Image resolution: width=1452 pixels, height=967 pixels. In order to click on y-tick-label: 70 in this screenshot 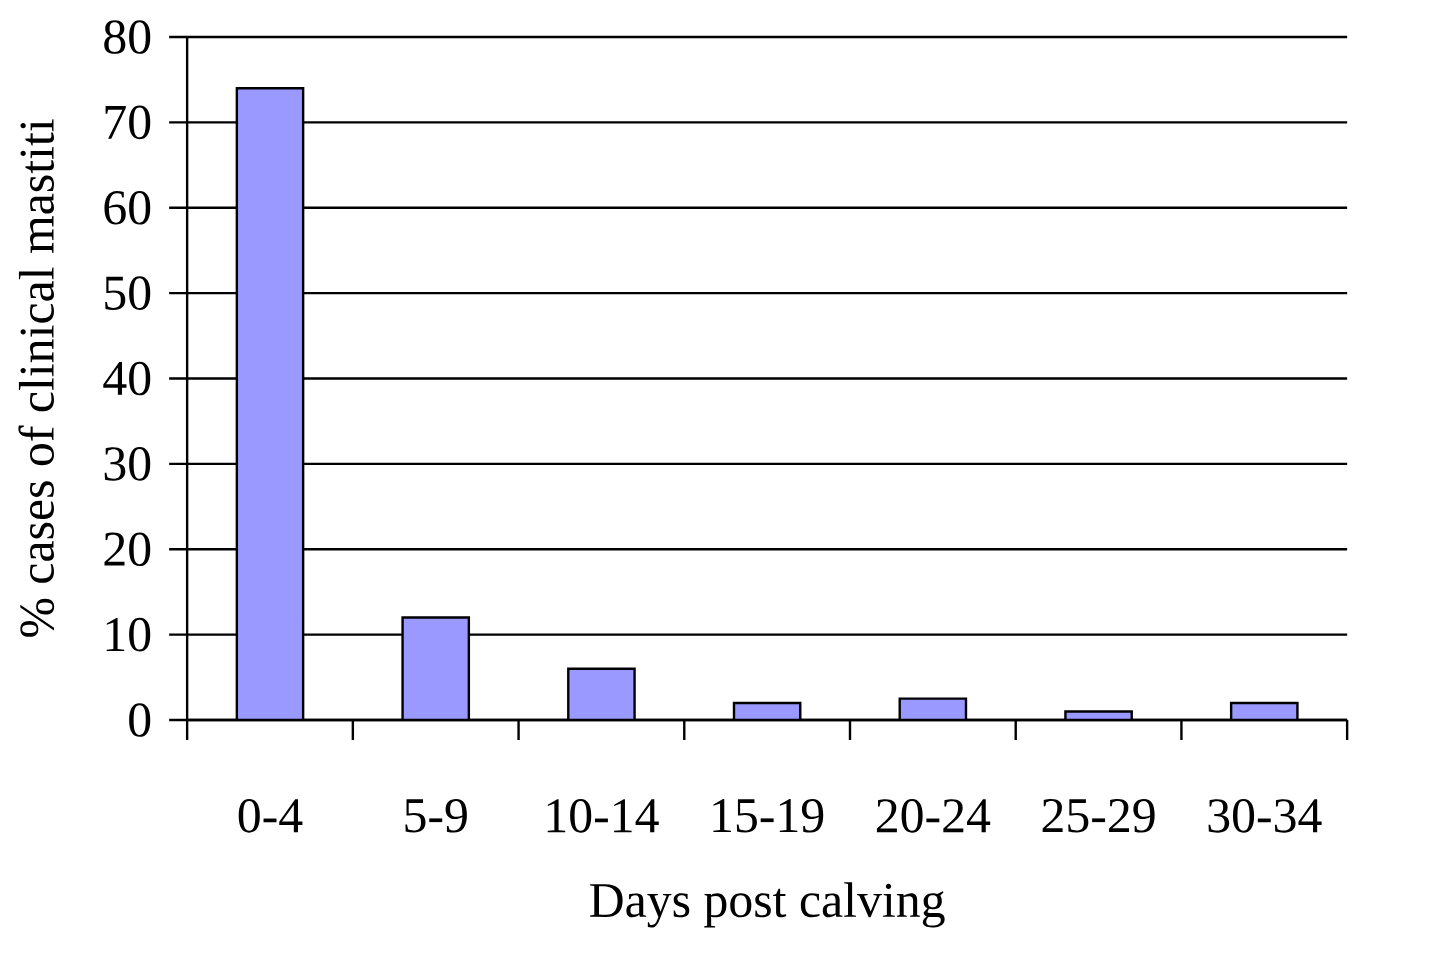, I will do `click(128, 122)`.